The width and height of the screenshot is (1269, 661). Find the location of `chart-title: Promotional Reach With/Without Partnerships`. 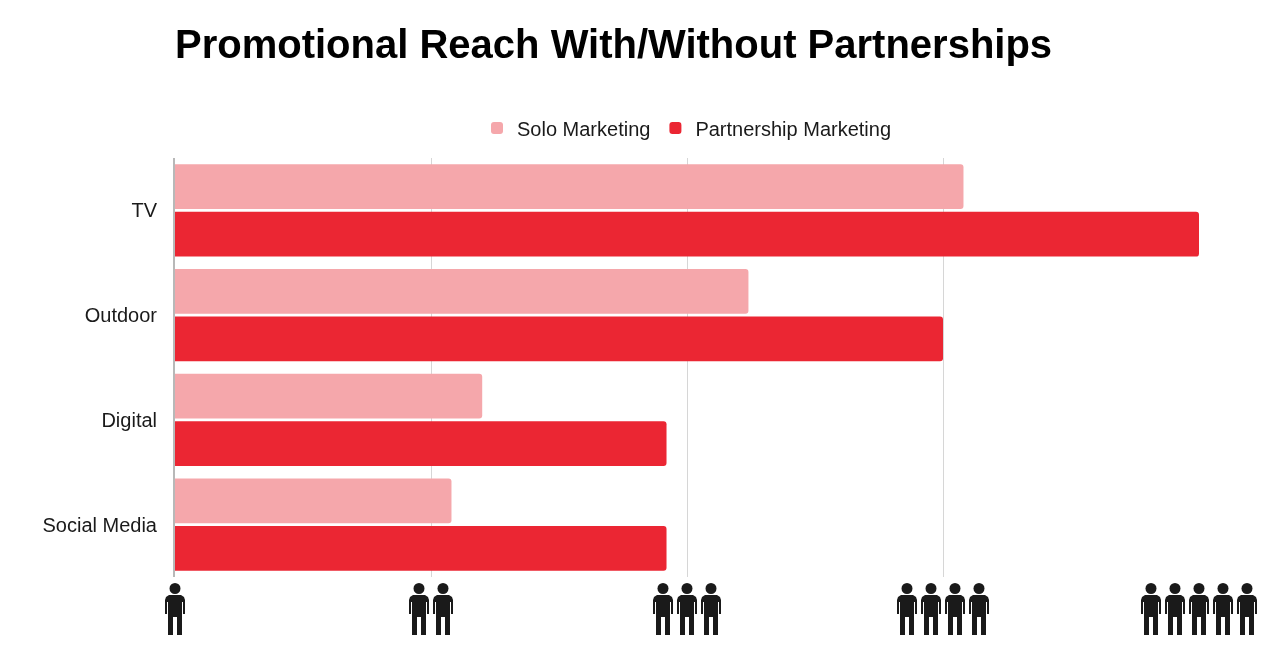

chart-title: Promotional Reach With/Without Partnerships is located at coordinates (614, 44).